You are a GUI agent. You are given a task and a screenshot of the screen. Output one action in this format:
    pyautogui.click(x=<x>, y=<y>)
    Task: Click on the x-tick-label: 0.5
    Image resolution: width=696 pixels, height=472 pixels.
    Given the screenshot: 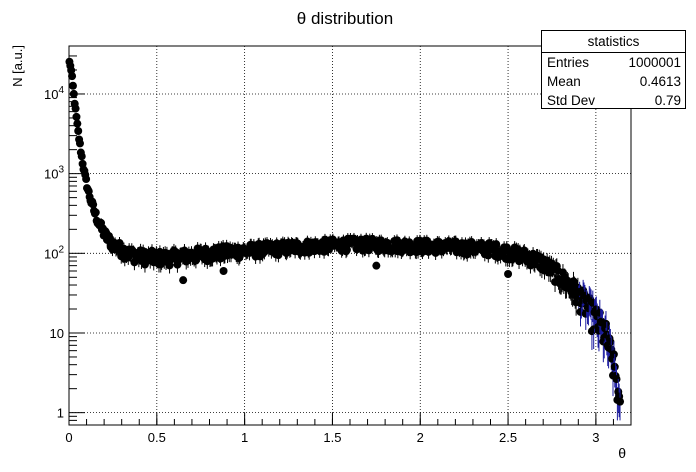 What is the action you would take?
    pyautogui.click(x=157, y=437)
    